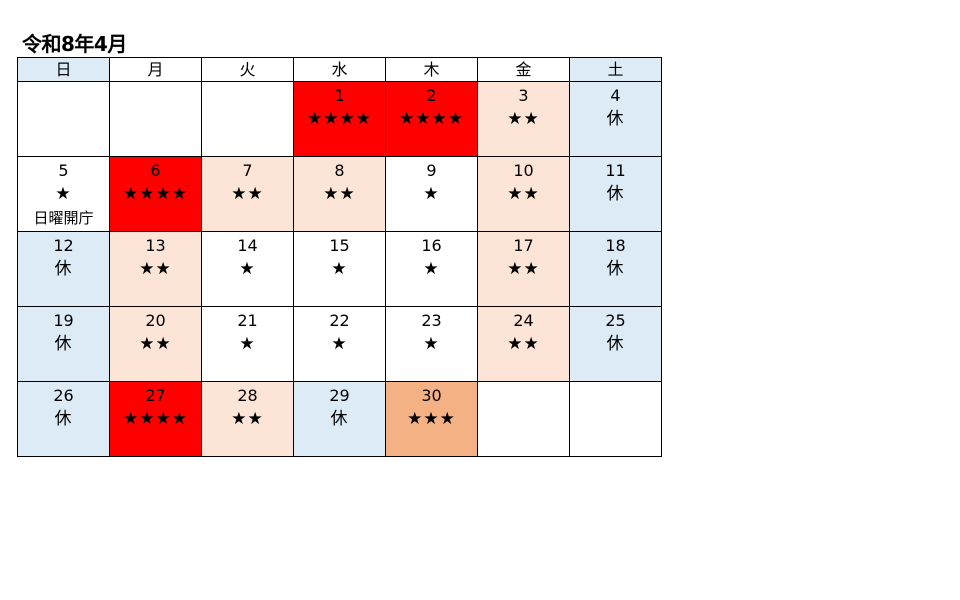 This screenshot has height=600, width=960. What do you see at coordinates (431, 395) in the screenshot?
I see `day-number: 30` at bounding box center [431, 395].